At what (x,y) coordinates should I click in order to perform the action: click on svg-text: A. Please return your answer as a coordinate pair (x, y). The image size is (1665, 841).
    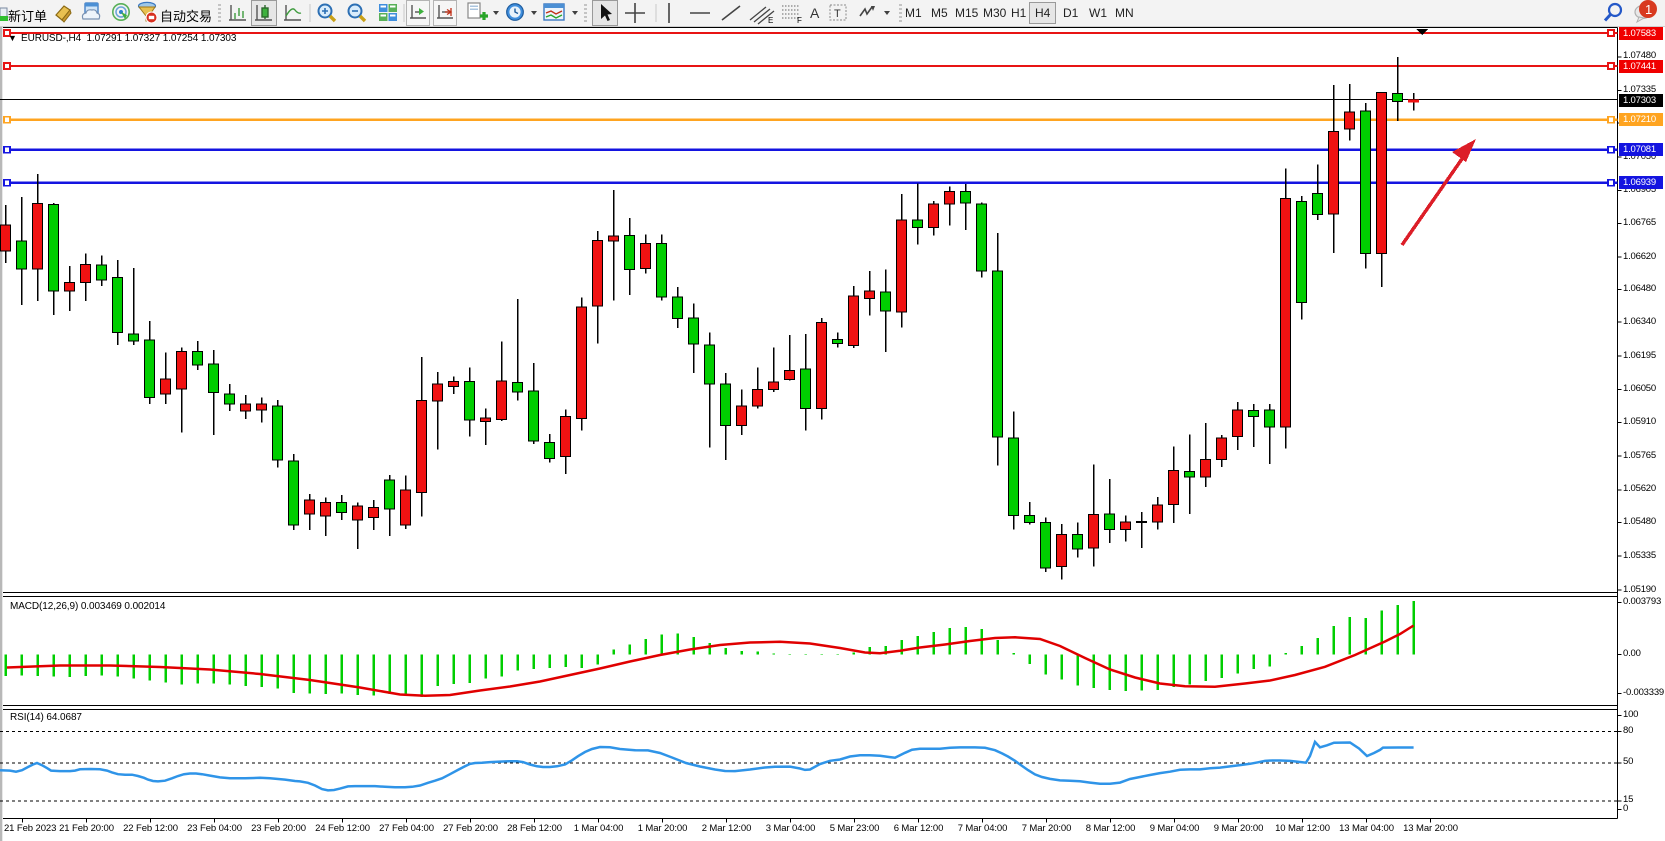
    Looking at the image, I should click on (815, 13).